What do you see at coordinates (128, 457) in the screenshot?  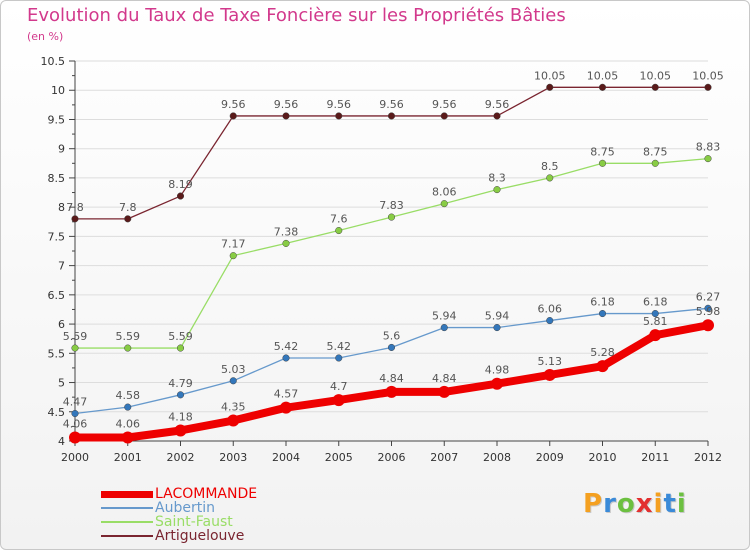 I see `x-tick-label: 2001` at bounding box center [128, 457].